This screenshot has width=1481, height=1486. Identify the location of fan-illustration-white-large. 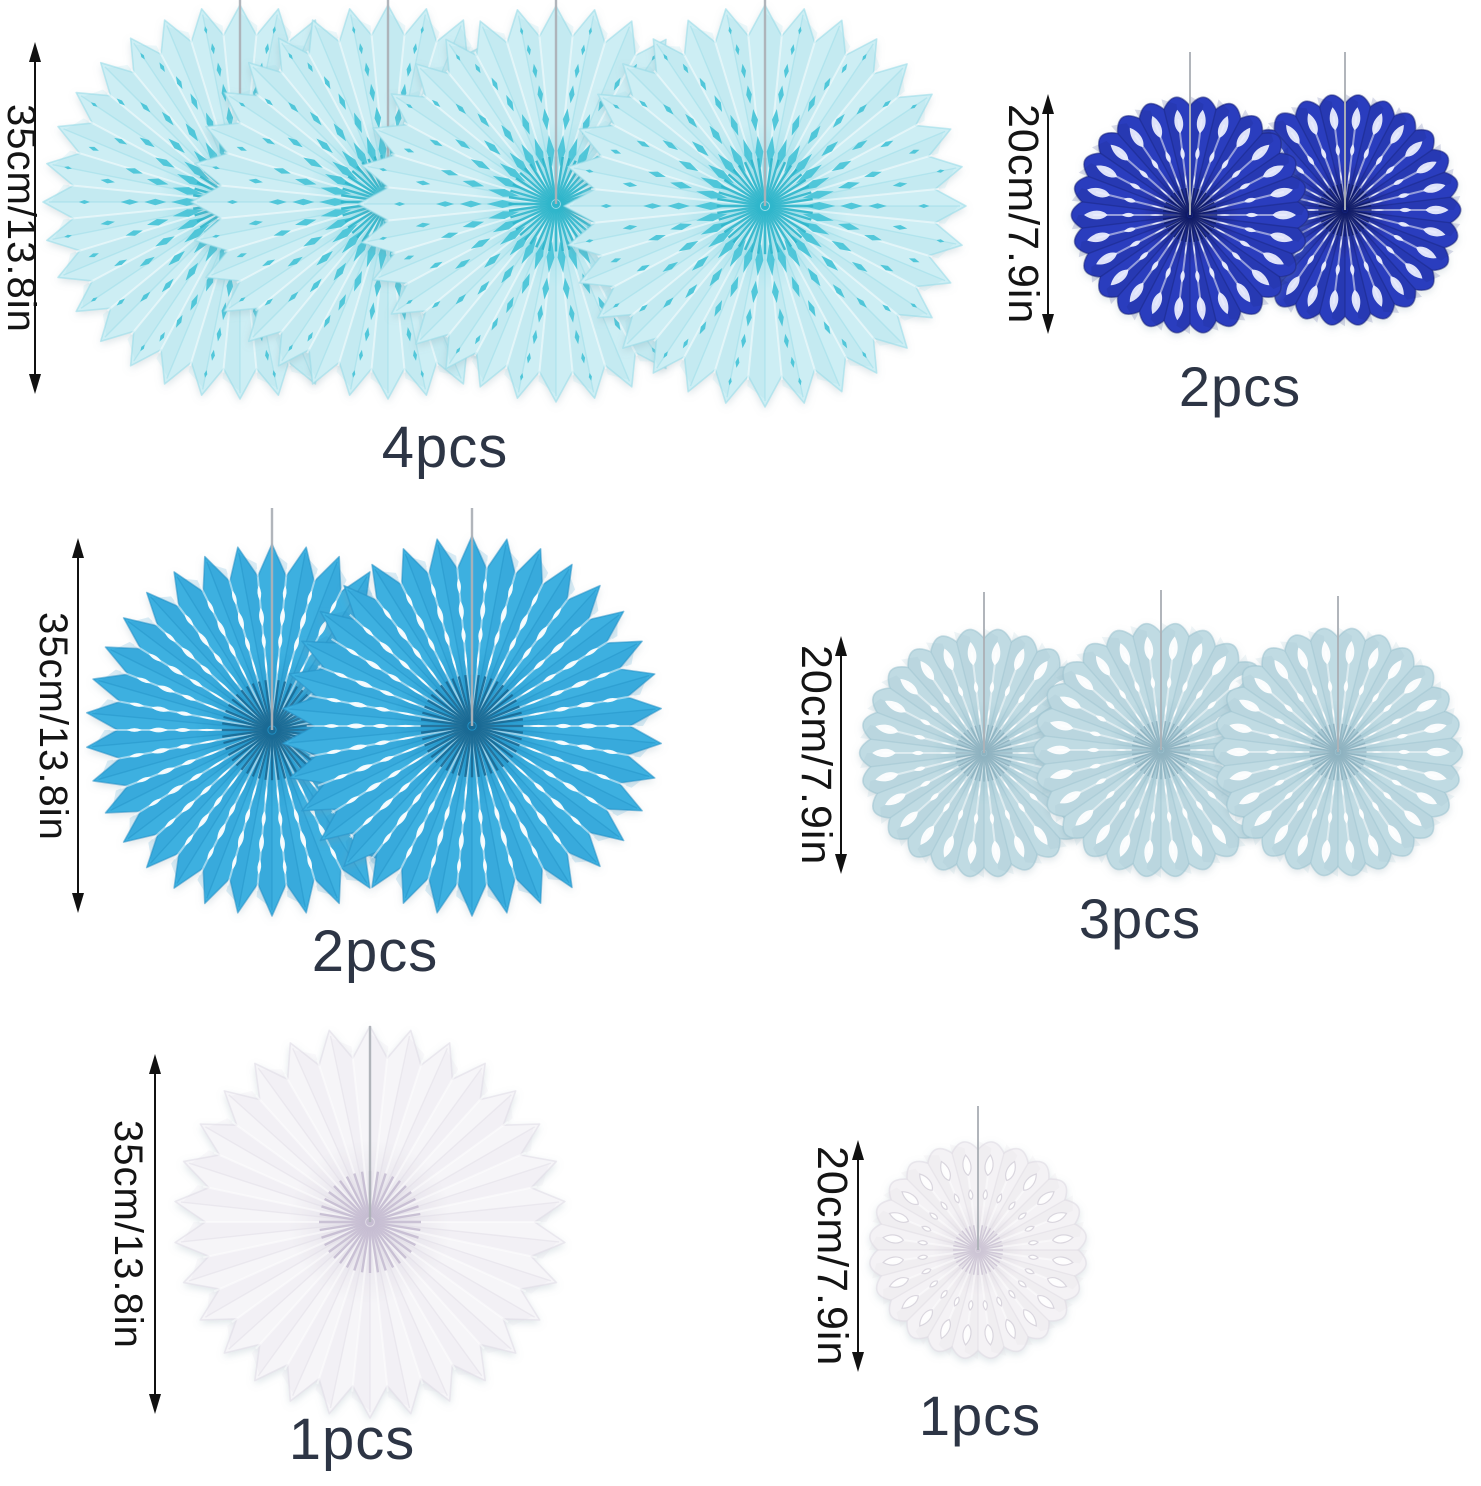
(370, 1222).